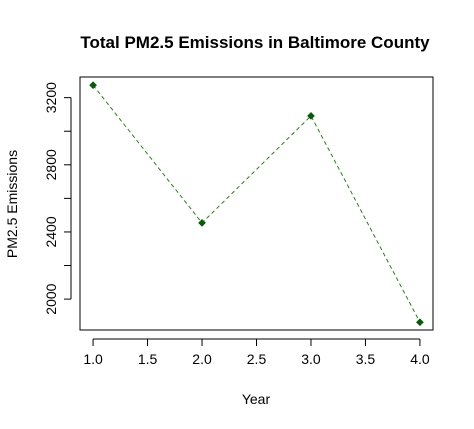 The image size is (474, 429). Describe the element at coordinates (311, 359) in the screenshot. I see `x-tick-label: 3.0` at that location.